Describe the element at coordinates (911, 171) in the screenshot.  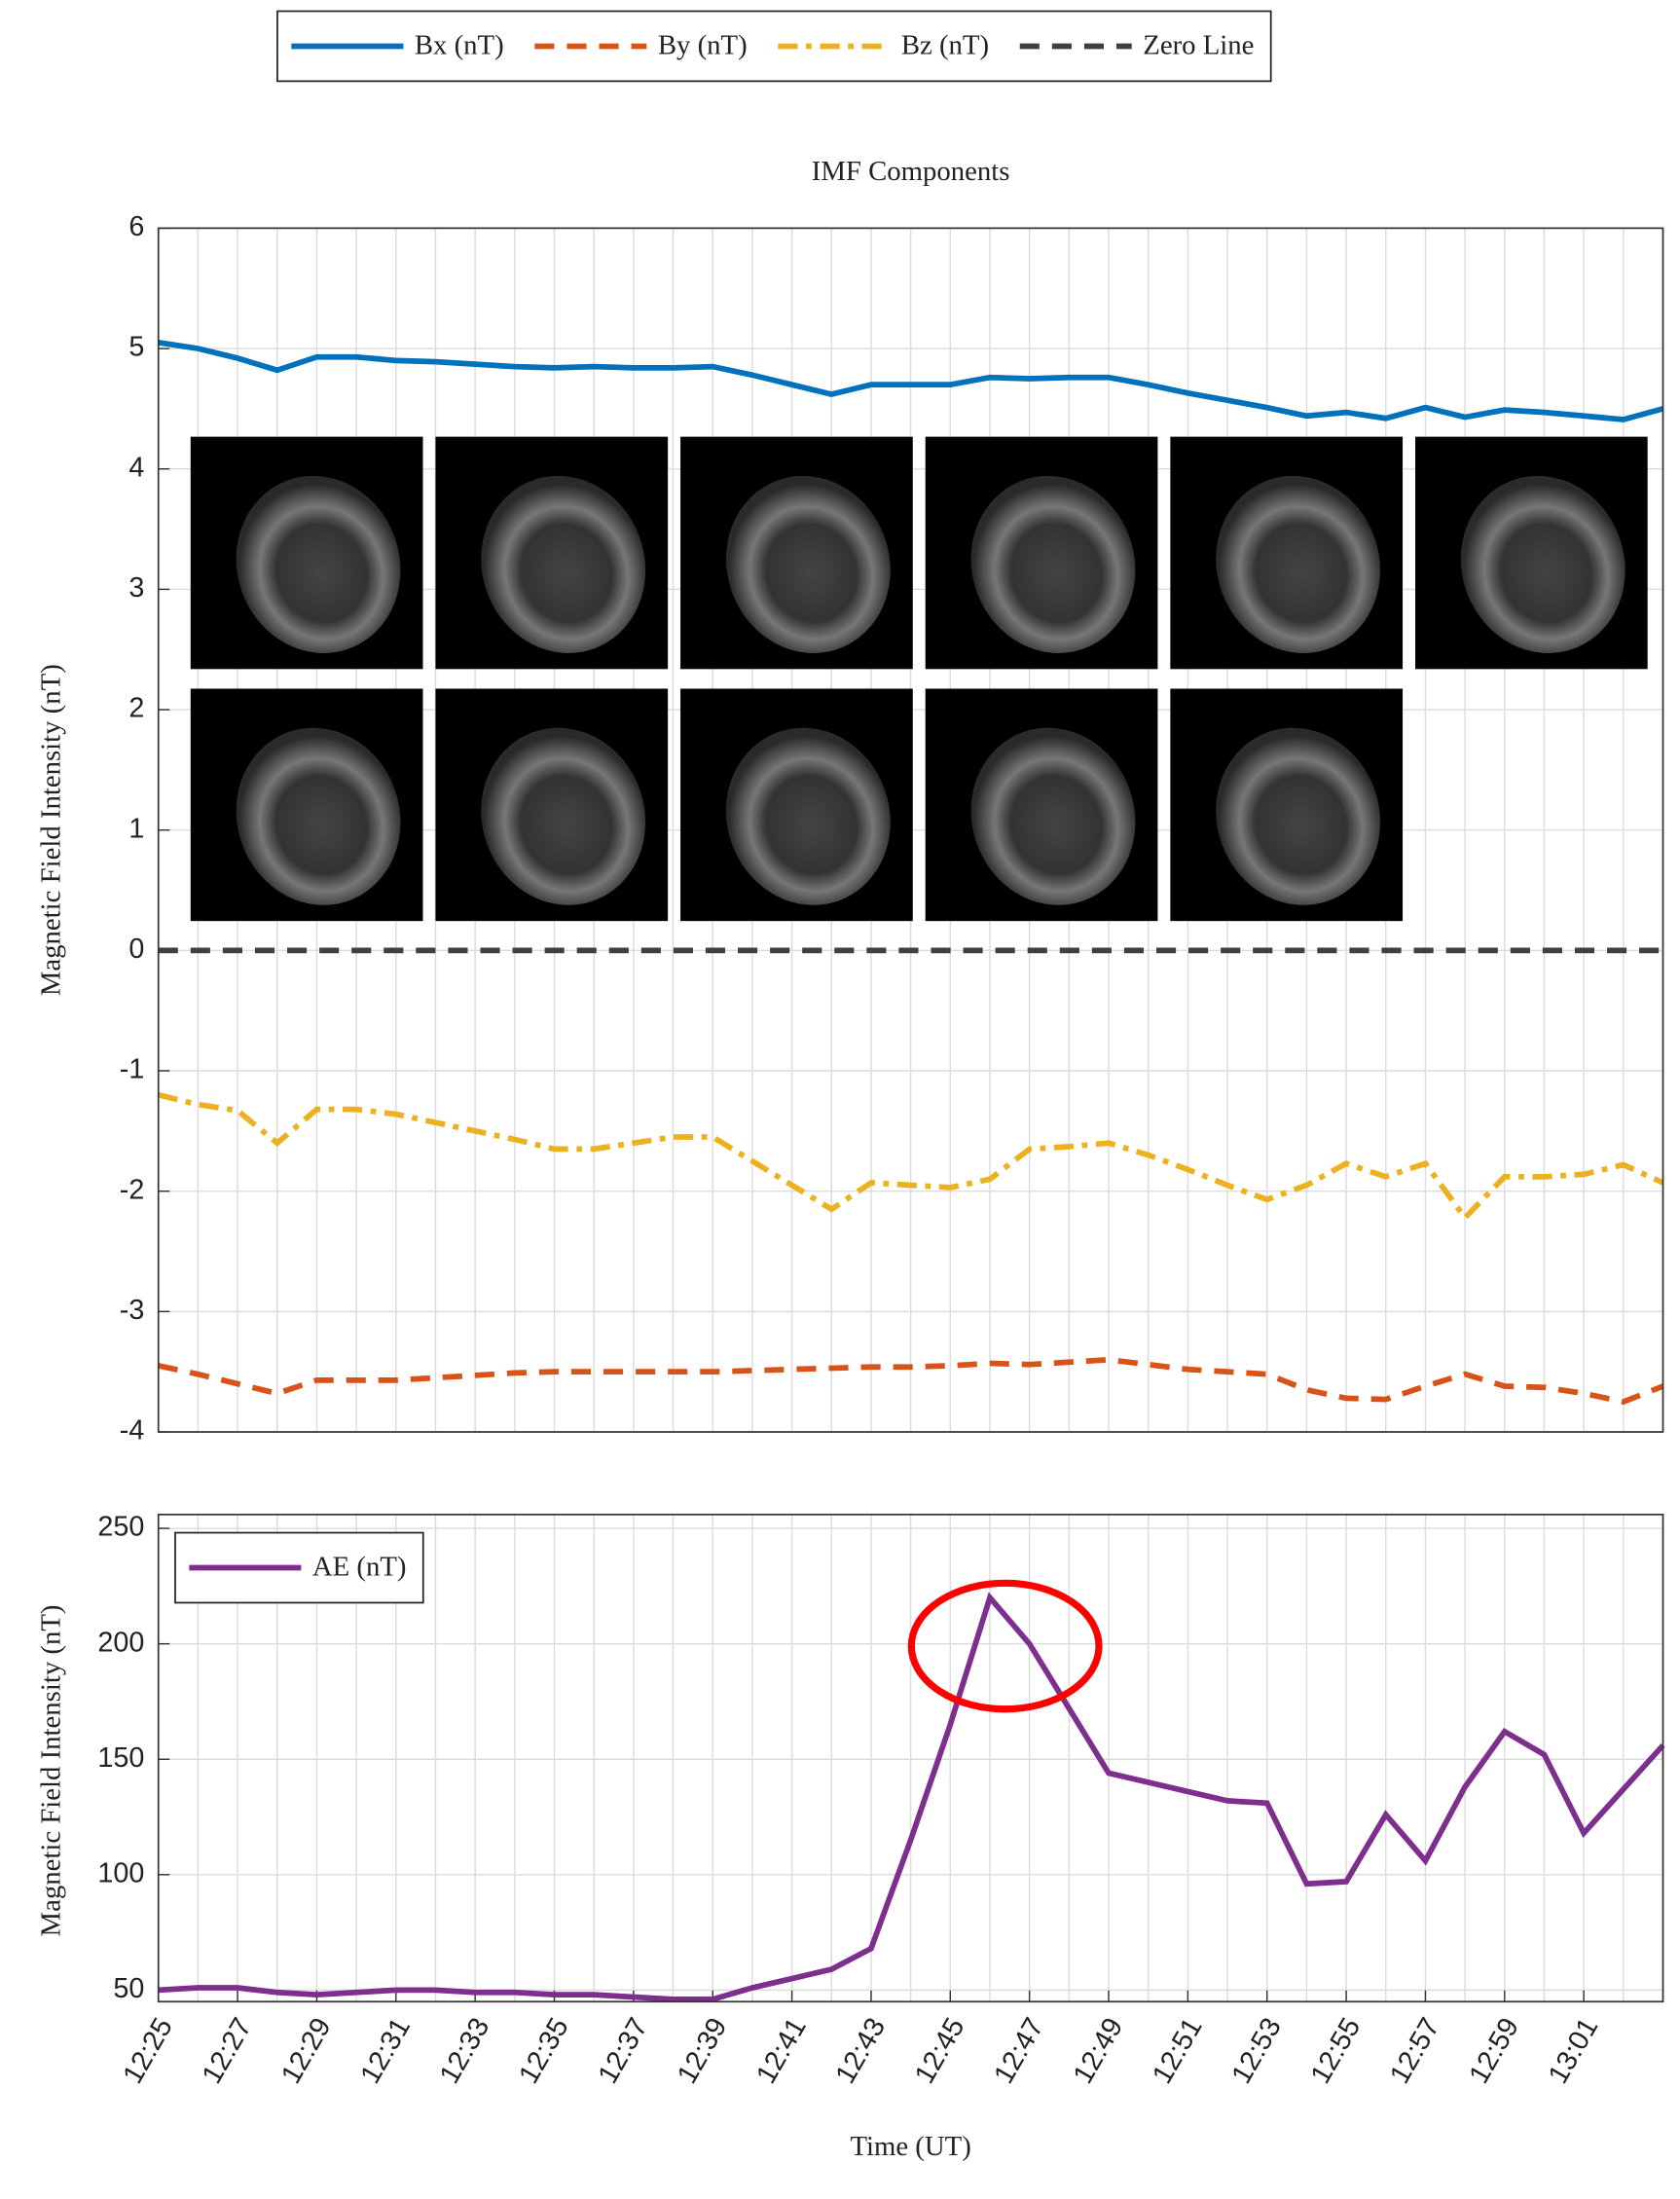
I see `chart-title: IMF Components` at that location.